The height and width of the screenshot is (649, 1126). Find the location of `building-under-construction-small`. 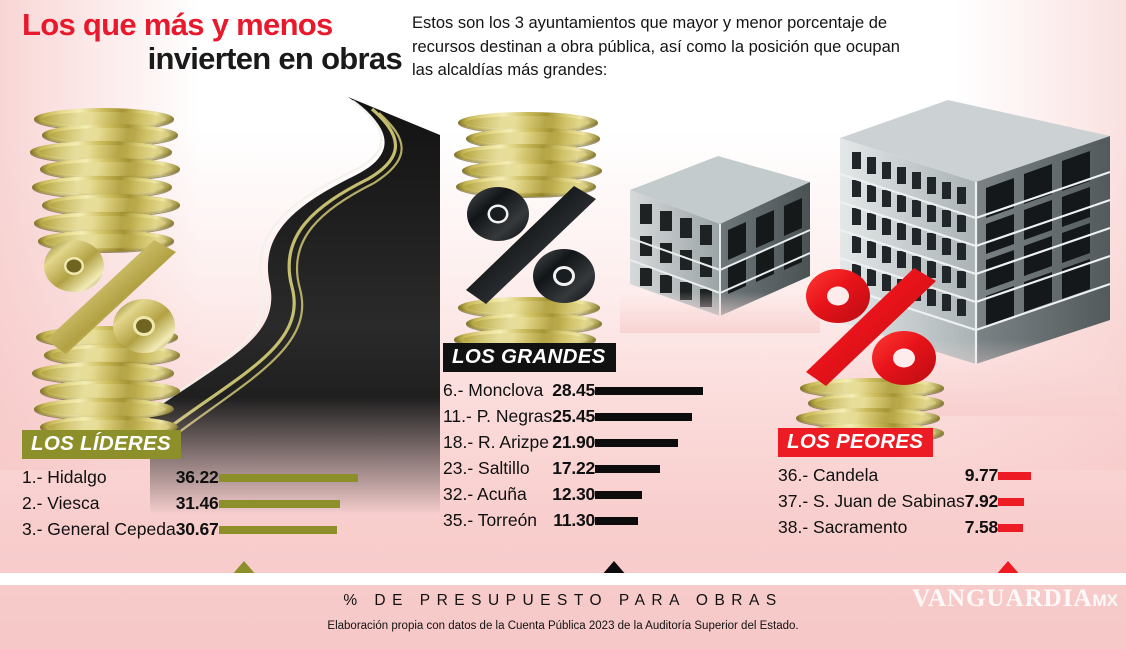

building-under-construction-small is located at coordinates (720, 244).